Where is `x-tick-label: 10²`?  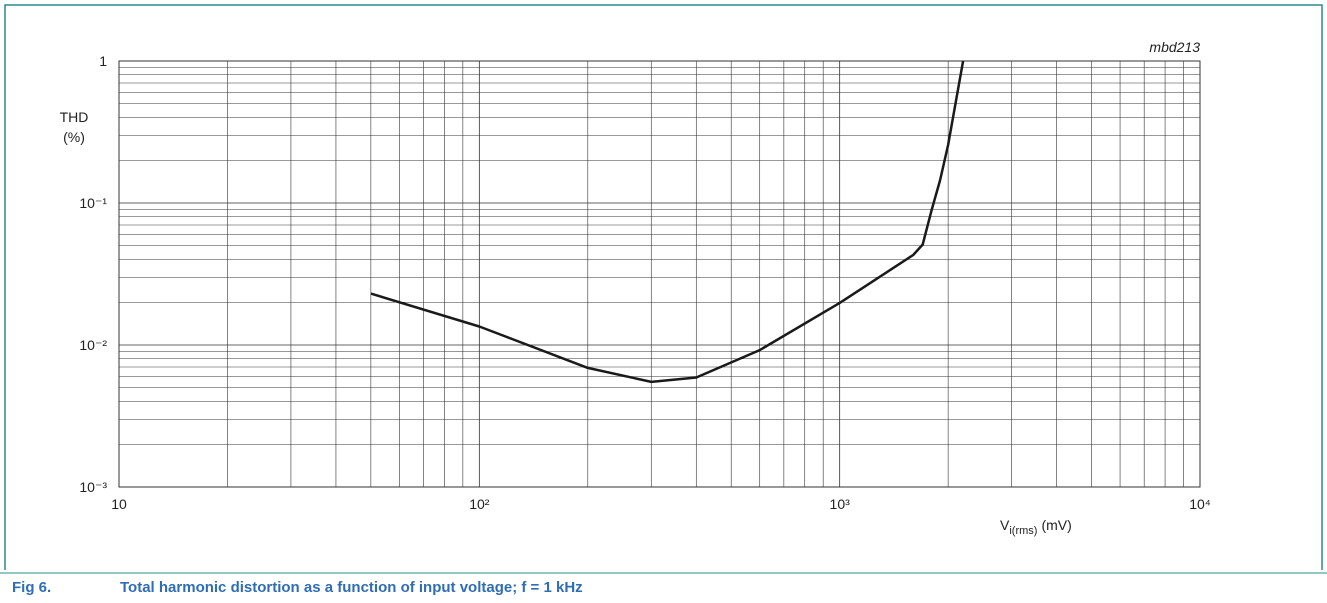
x-tick-label: 10² is located at coordinates (479, 504).